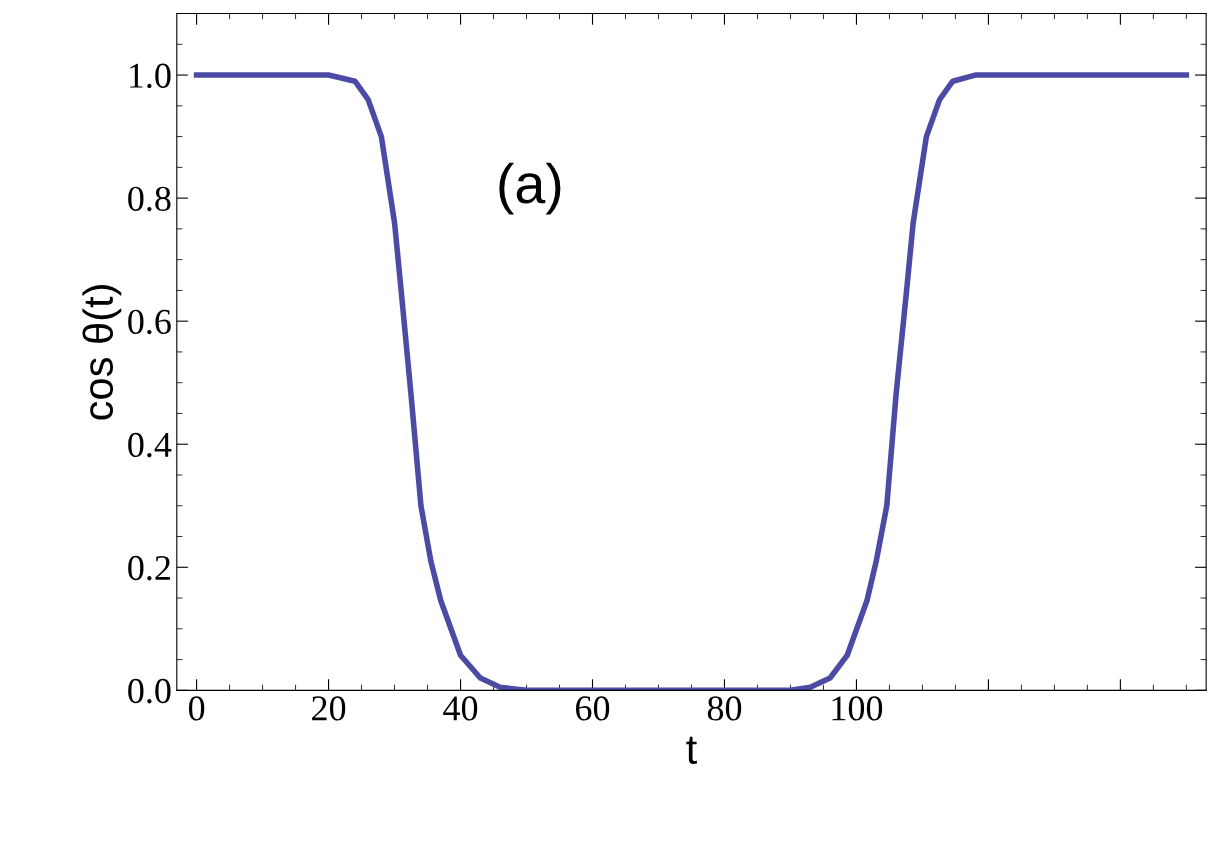 The image size is (1211, 846). I want to click on y-tick-label: 0.8, so click(149, 199).